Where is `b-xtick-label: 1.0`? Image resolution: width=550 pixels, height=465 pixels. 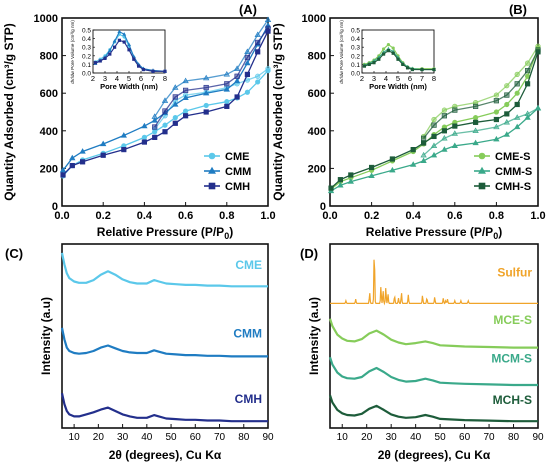
b-xtick-label: 1.0 is located at coordinates (537, 216).